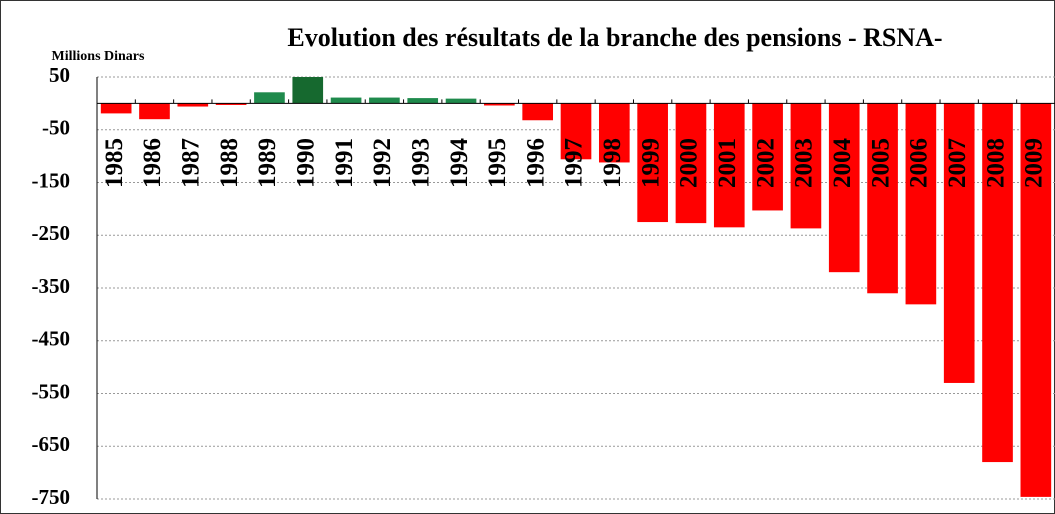 Image resolution: width=1055 pixels, height=514 pixels. What do you see at coordinates (114, 163) in the screenshot?
I see `x-tick-label: 1985` at bounding box center [114, 163].